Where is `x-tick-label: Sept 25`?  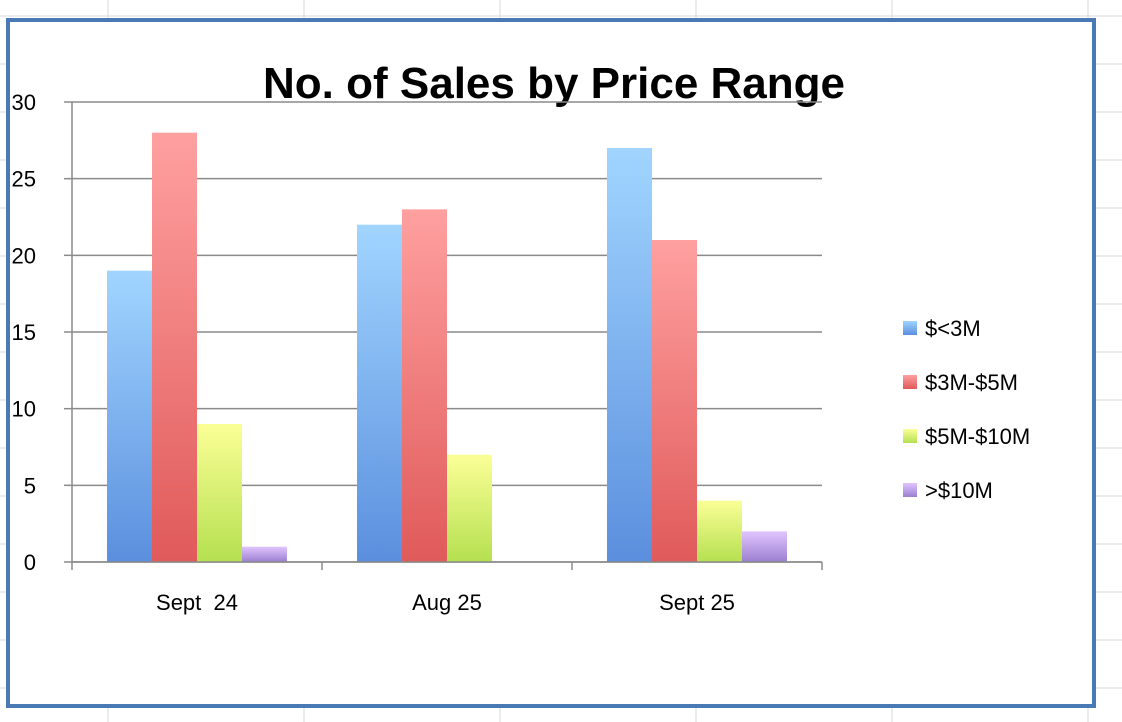
x-tick-label: Sept 25 is located at coordinates (697, 602).